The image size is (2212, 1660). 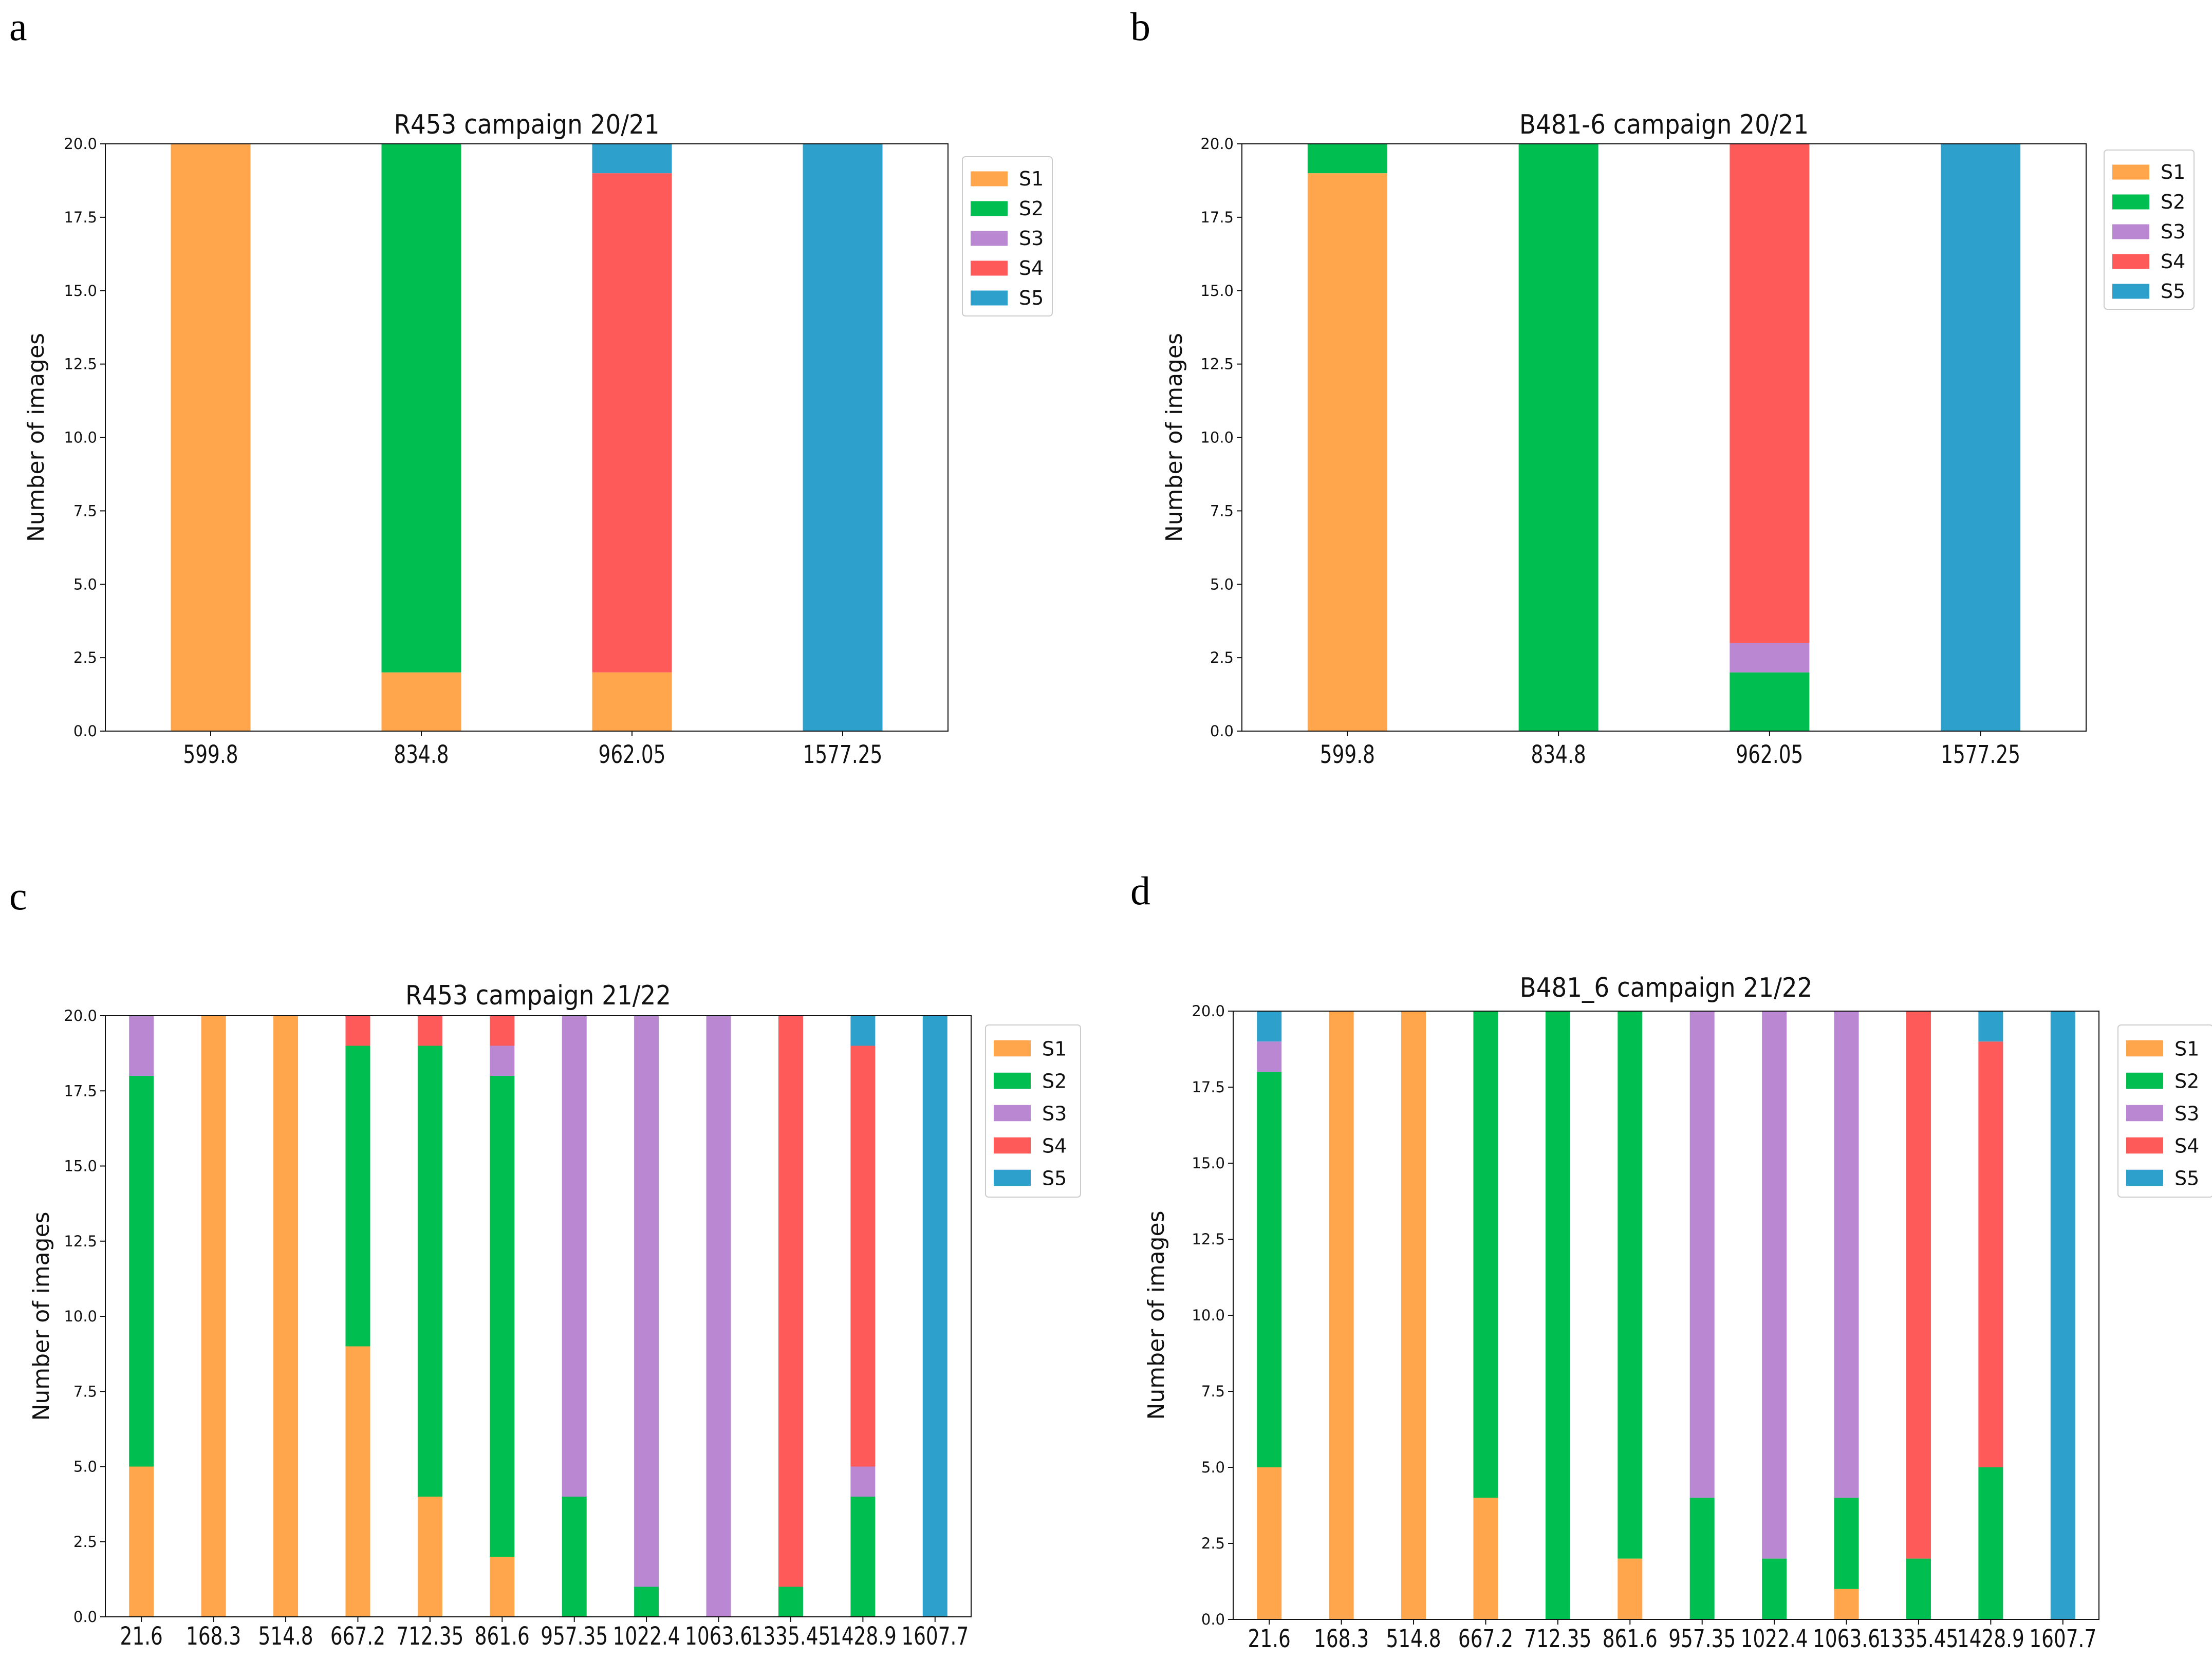 What do you see at coordinates (1213, 1619) in the screenshot?
I see `y-tick-label: 0.0` at bounding box center [1213, 1619].